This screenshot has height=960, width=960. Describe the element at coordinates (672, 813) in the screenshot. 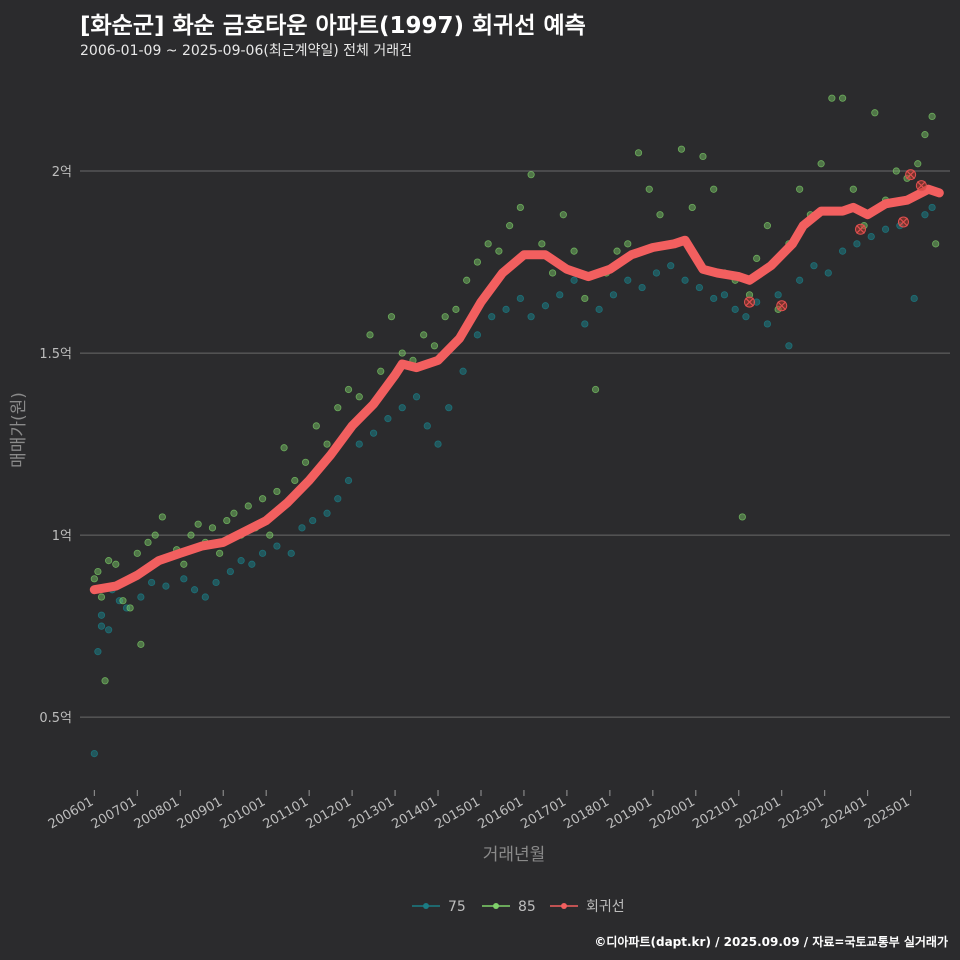

I see `x-tick-label: 202001` at that location.